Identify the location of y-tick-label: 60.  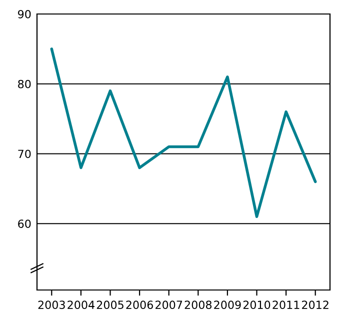
(24, 224).